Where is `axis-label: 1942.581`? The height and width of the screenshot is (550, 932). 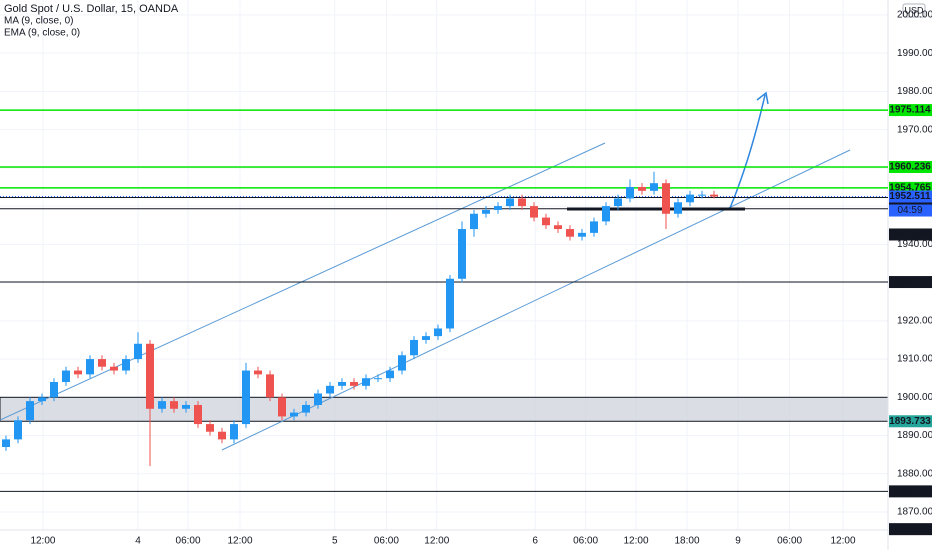
axis-label: 1942.581 is located at coordinates (910, 234).